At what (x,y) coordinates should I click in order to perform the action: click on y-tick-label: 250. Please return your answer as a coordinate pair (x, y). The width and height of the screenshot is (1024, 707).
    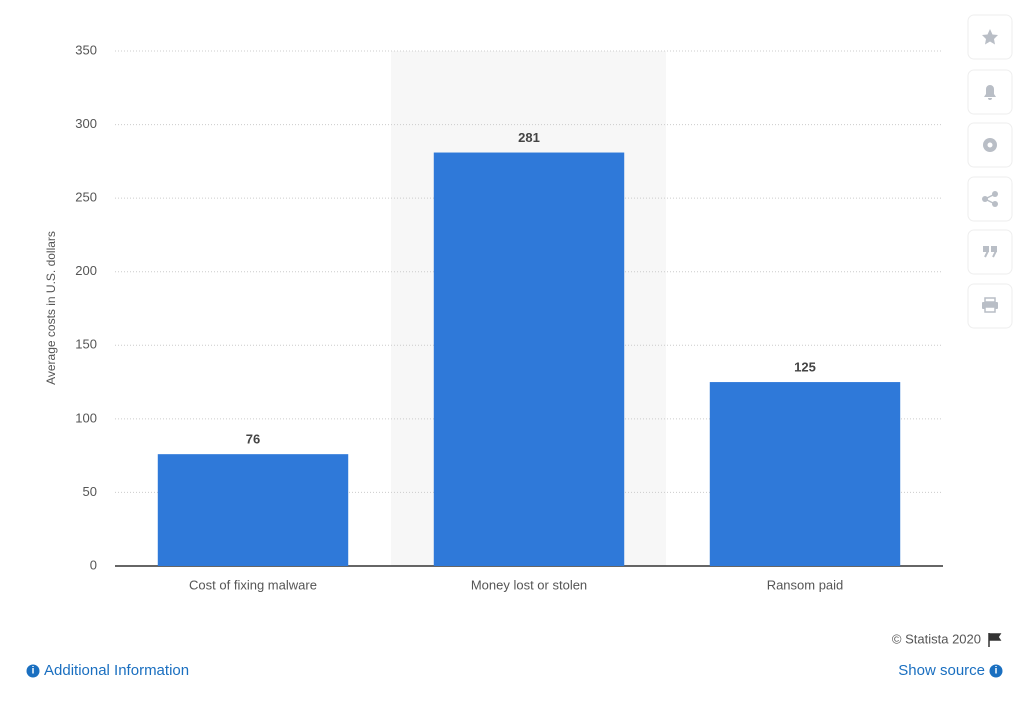
    Looking at the image, I should click on (86, 197).